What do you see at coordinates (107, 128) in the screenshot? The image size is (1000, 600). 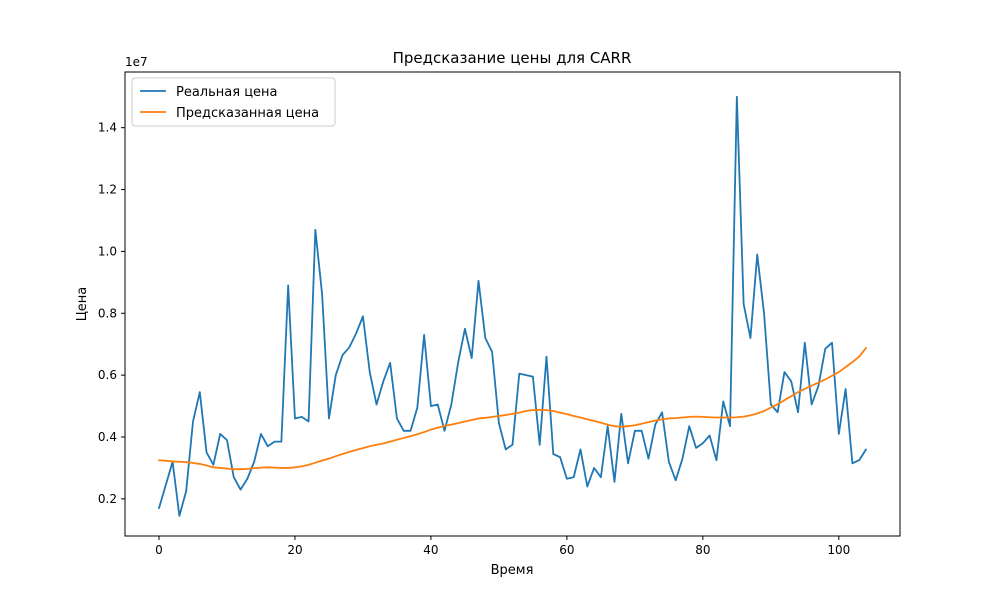 I see `y-tick-label: 1.4` at bounding box center [107, 128].